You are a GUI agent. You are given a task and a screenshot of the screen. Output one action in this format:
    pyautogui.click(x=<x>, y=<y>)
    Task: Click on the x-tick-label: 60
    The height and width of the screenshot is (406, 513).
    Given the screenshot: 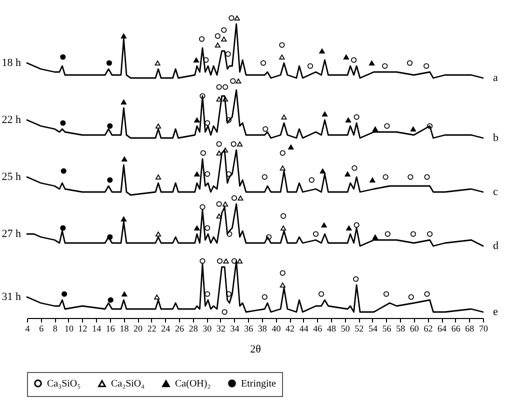 What is the action you would take?
    pyautogui.click(x=415, y=329)
    